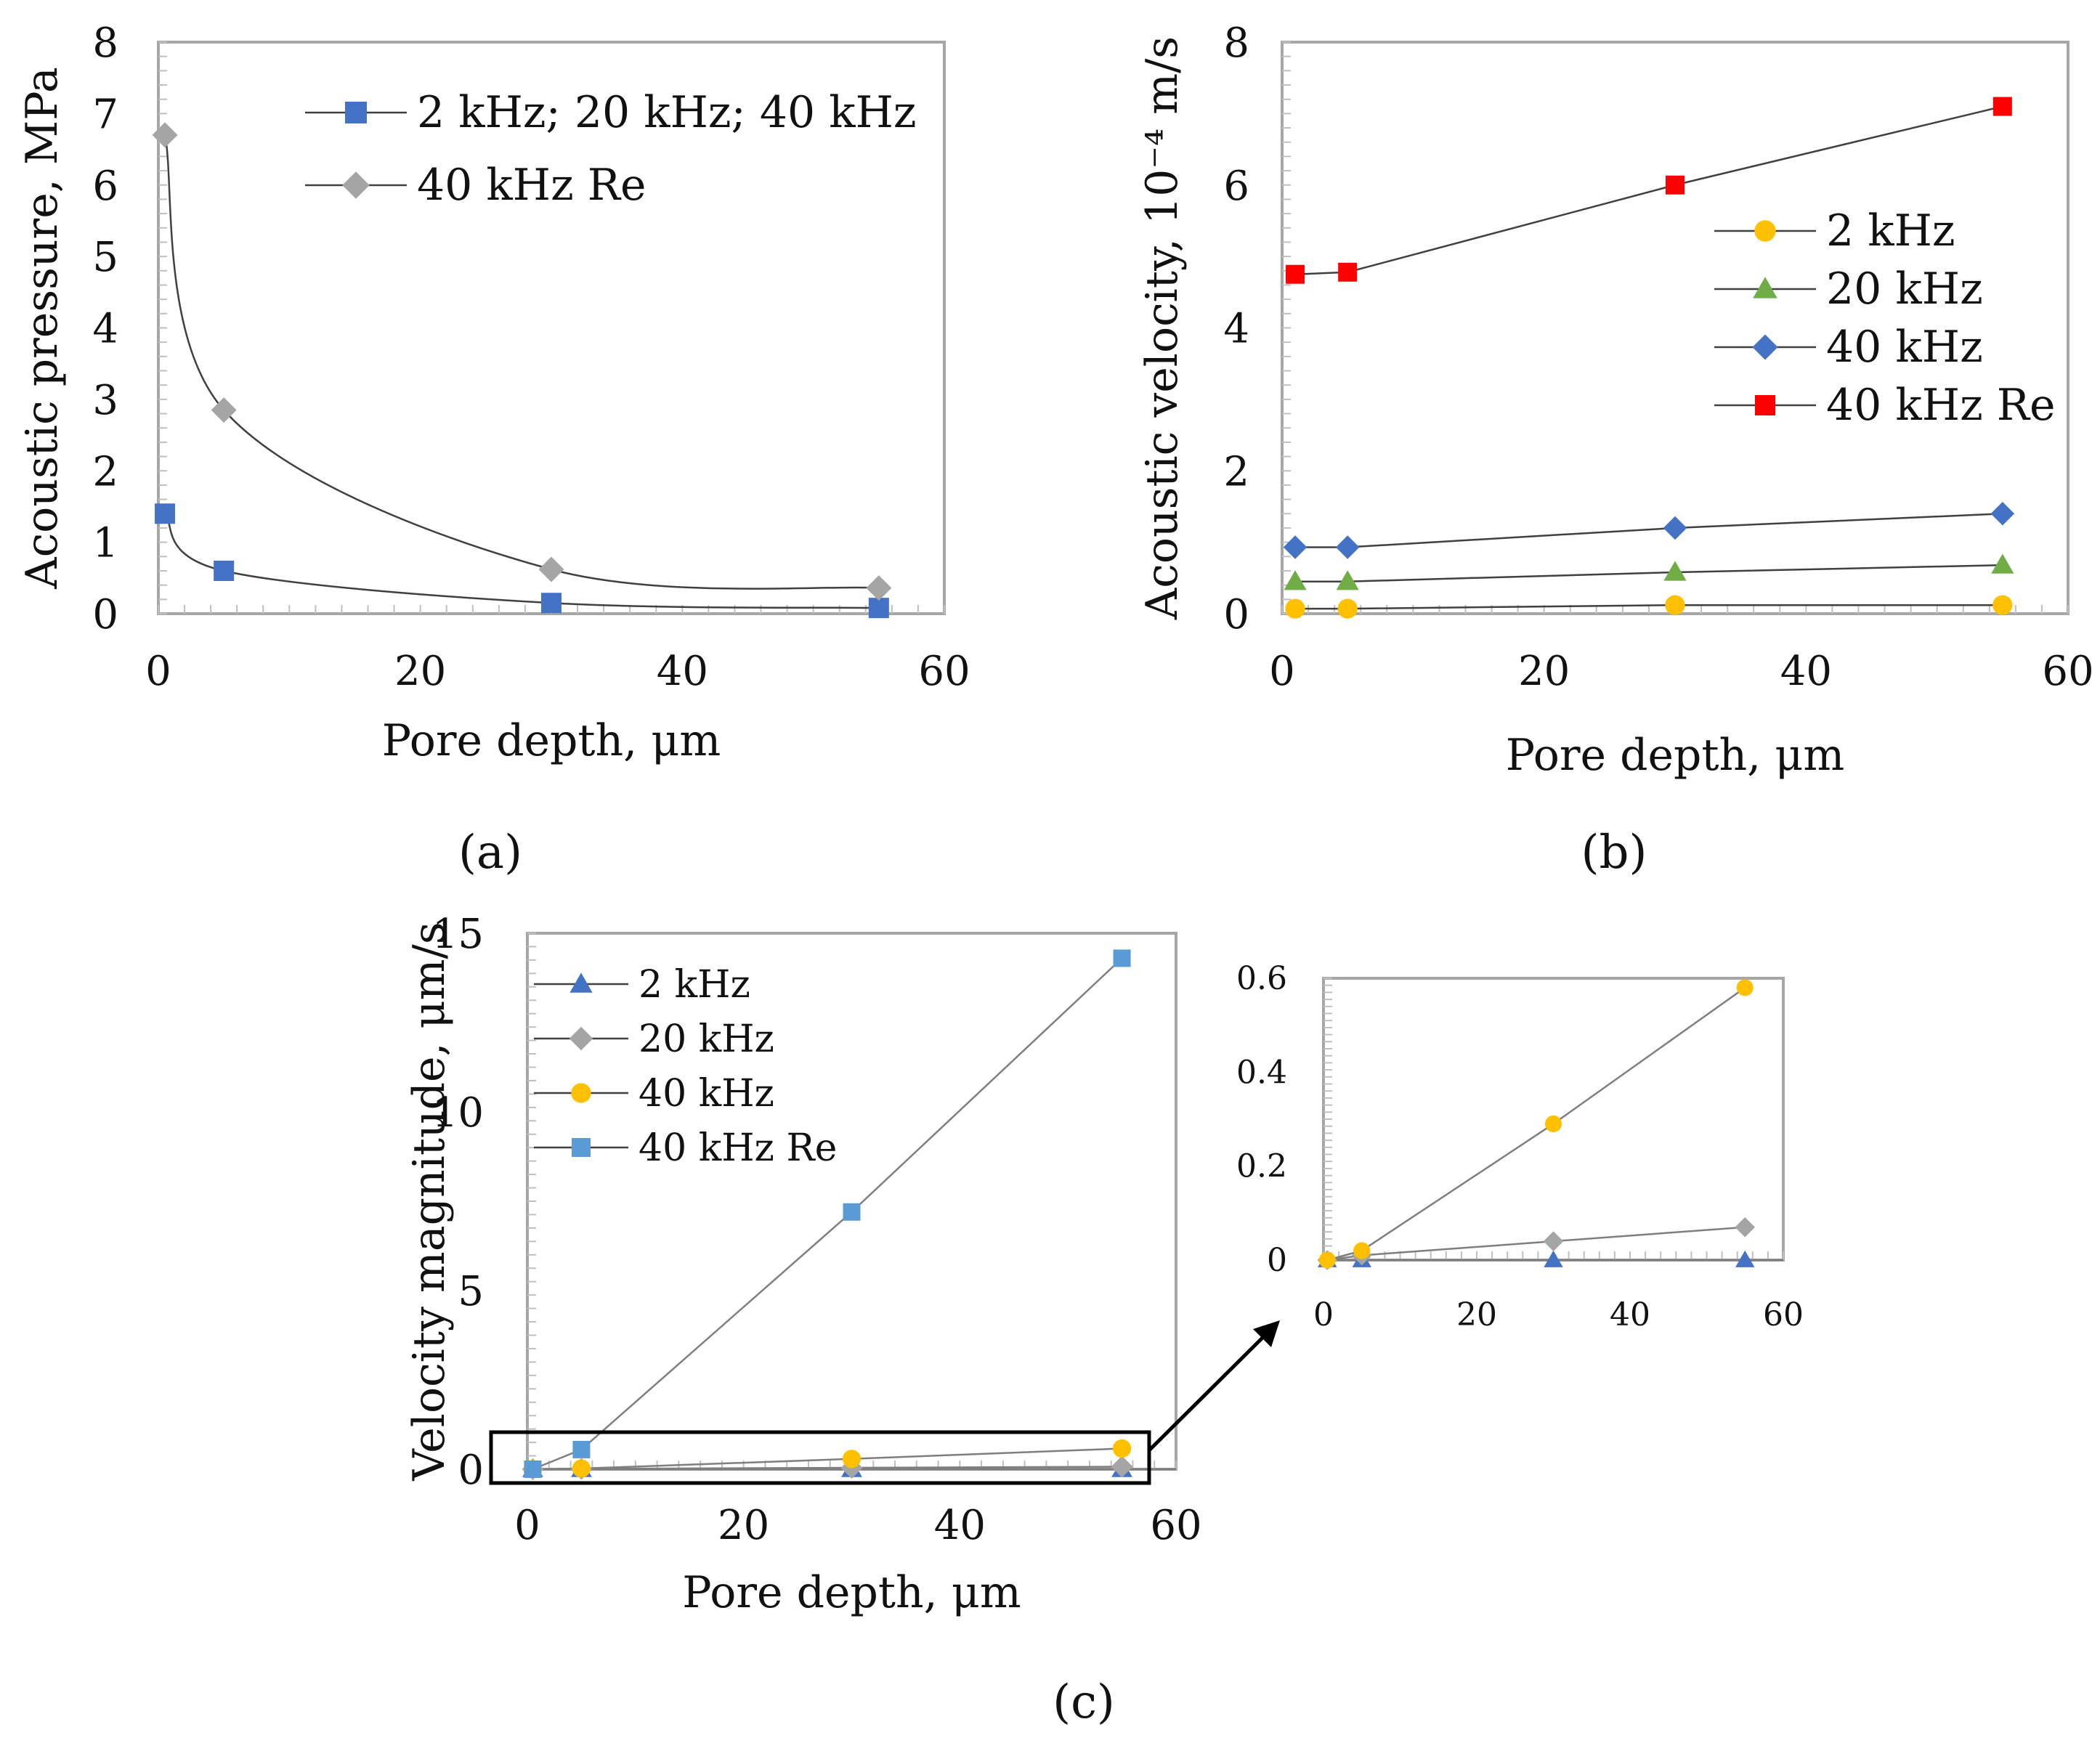  Describe the element at coordinates (667, 112) in the screenshot. I see `legend-label-2-khz-20-khz-40-khz: 2 kHz; 20 kHz; 40 kHz` at that location.